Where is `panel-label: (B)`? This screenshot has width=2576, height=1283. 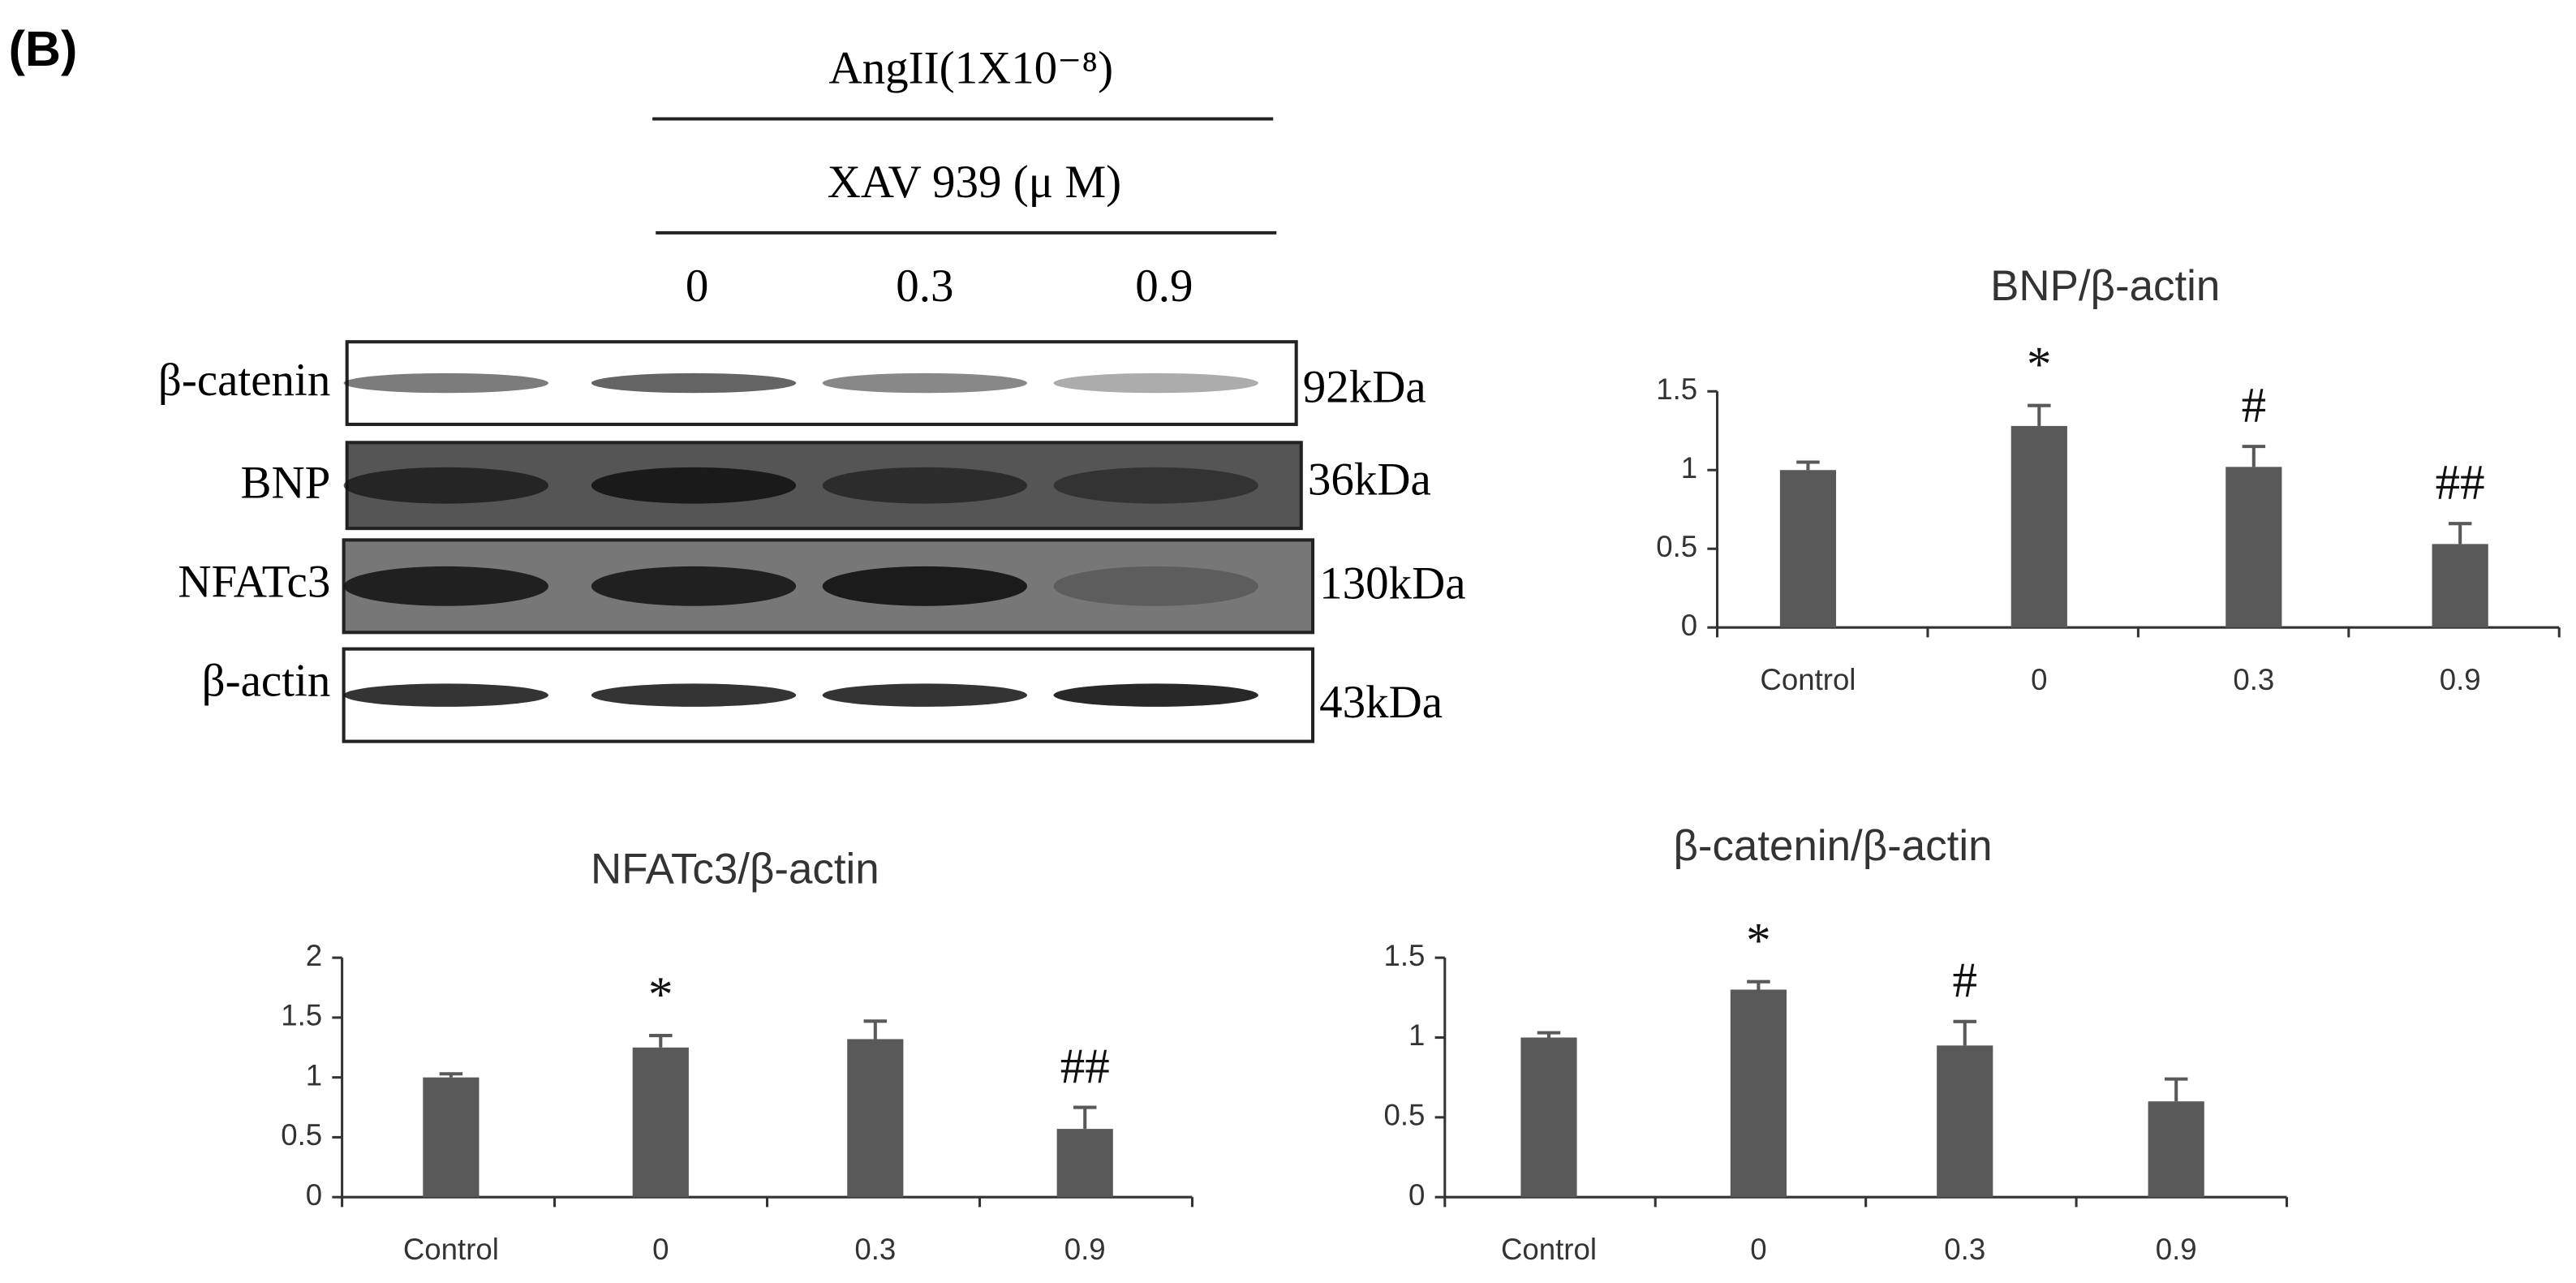 panel-label: (B) is located at coordinates (43, 48).